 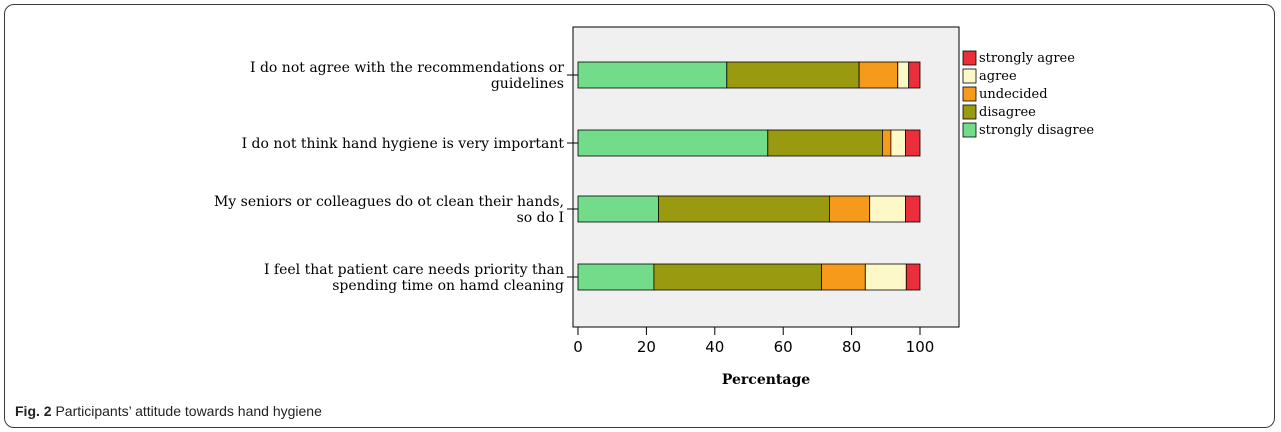 What do you see at coordinates (998, 76) in the screenshot?
I see `legend-label-agree: agree` at bounding box center [998, 76].